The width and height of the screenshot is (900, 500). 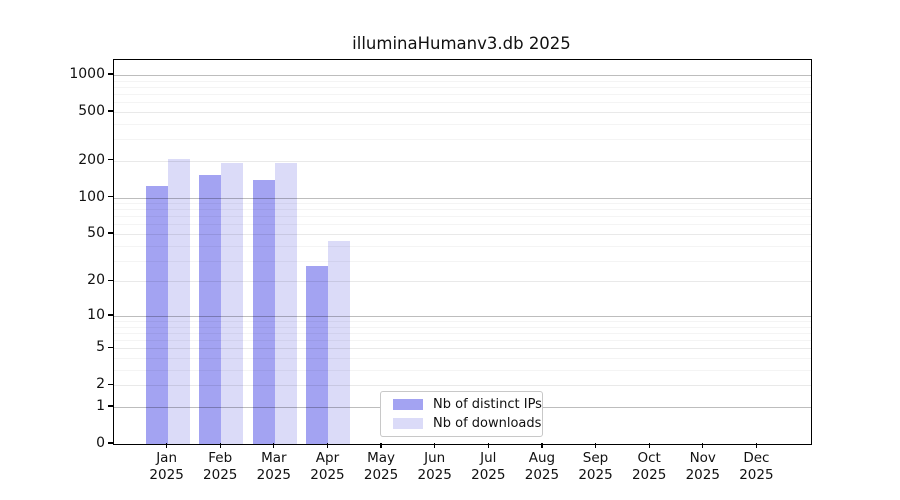 What do you see at coordinates (96, 314) in the screenshot?
I see `y-tick-label: 10` at bounding box center [96, 314].